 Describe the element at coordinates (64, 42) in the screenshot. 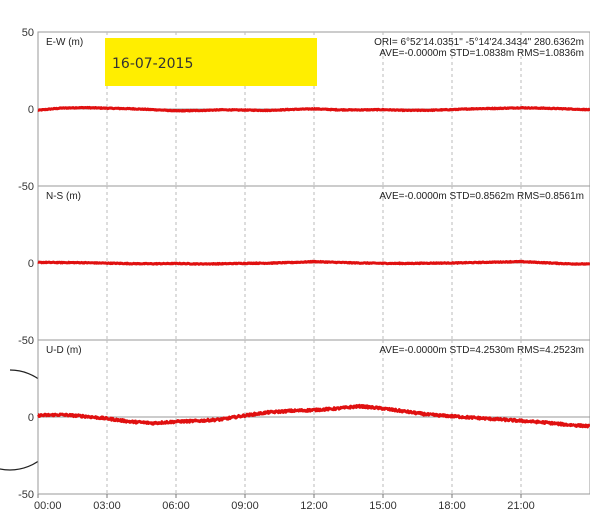

I see `panel-label: E-W (m)` at that location.